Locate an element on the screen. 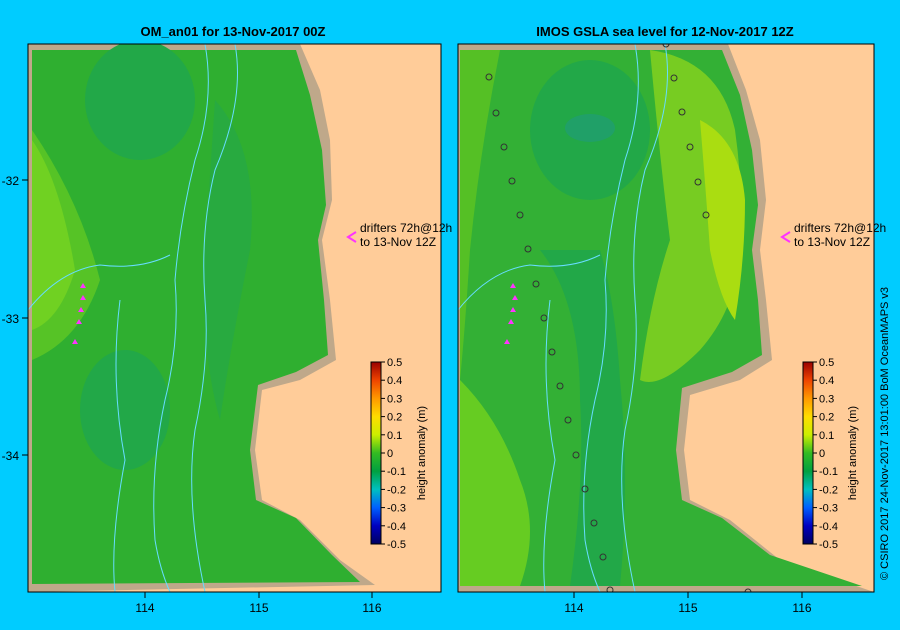 This screenshot has width=900, height=630. right-colorbar-tick-label: -0.4 is located at coordinates (828, 527).